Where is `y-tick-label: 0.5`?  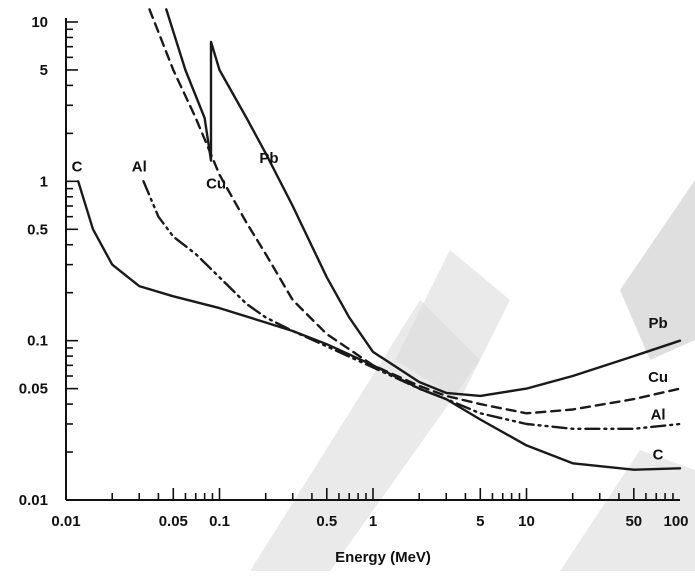 y-tick-label: 0.5 is located at coordinates (37, 229).